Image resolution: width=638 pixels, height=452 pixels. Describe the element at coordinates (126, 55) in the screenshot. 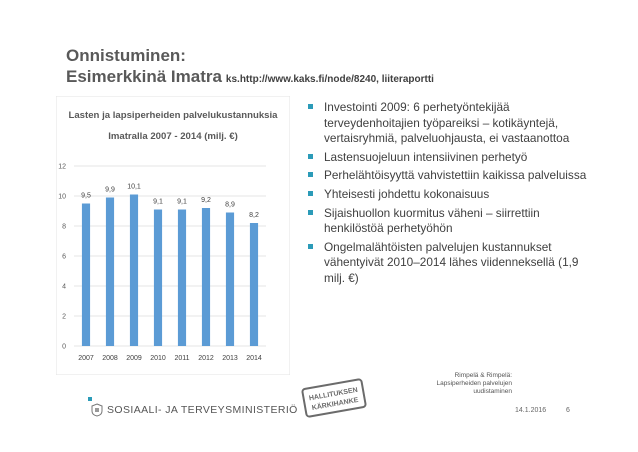

I see `title-line-1: Onnistuminen:` at that location.